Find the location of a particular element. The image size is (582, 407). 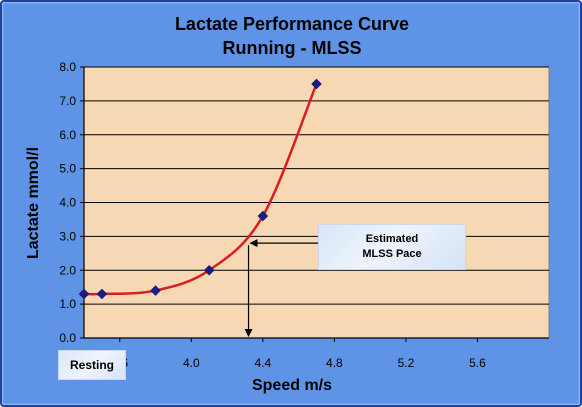

annotation-arrows is located at coordinates (281, 288).